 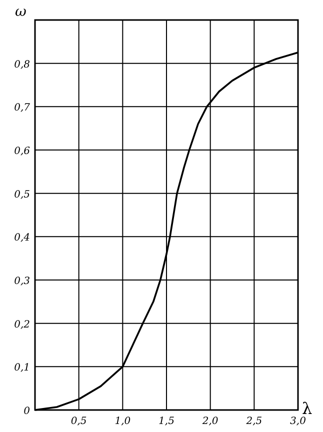 I want to click on y-tick-label: 0, so click(x=27, y=411).